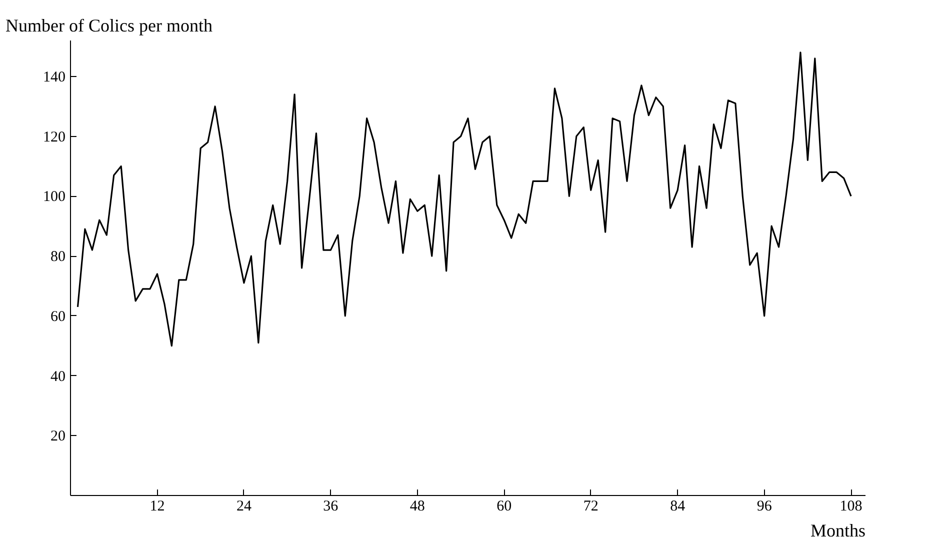  I want to click on y-tick-label: 80, so click(58, 257).